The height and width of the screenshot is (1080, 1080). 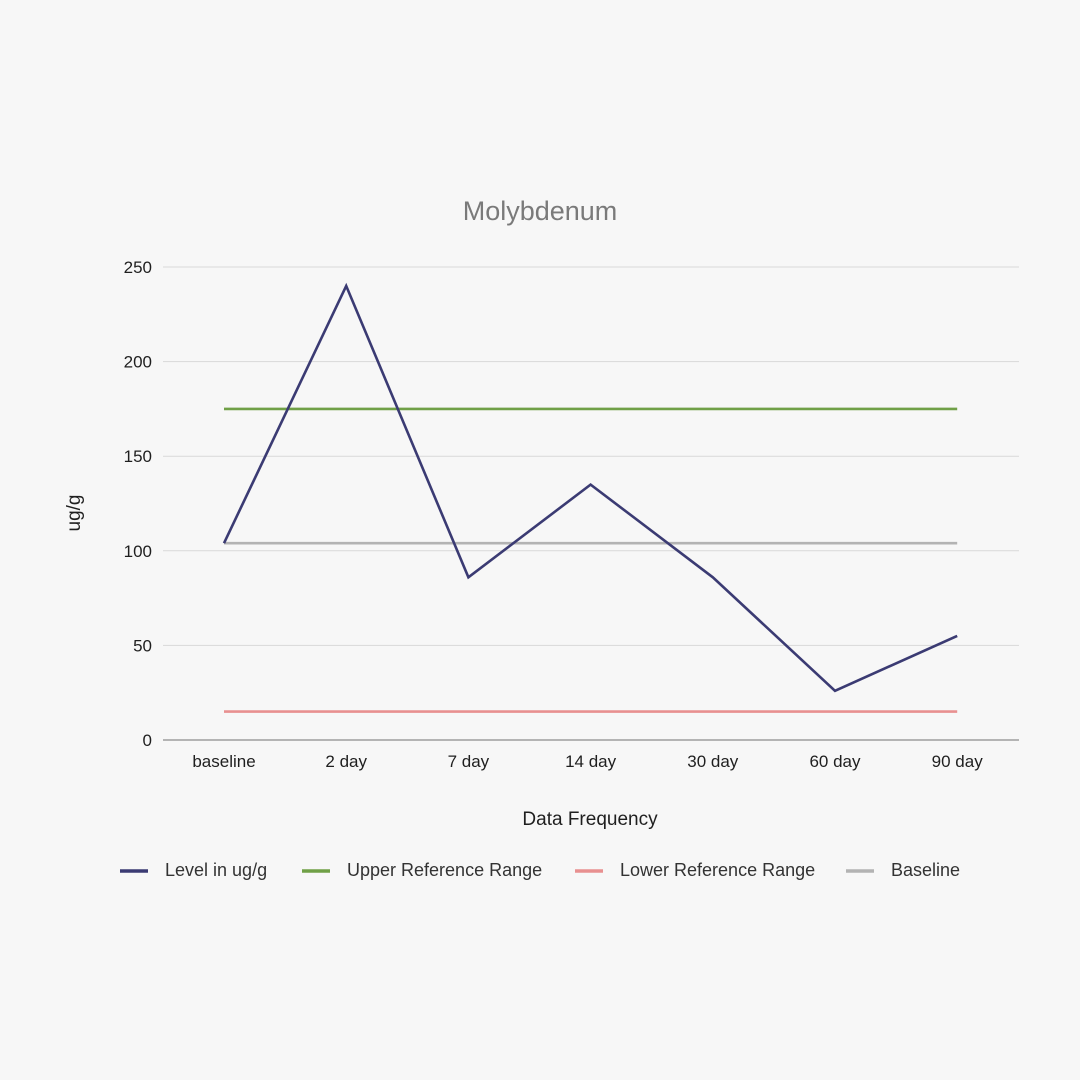 I want to click on y-axis-label: ug/g, so click(x=74, y=513).